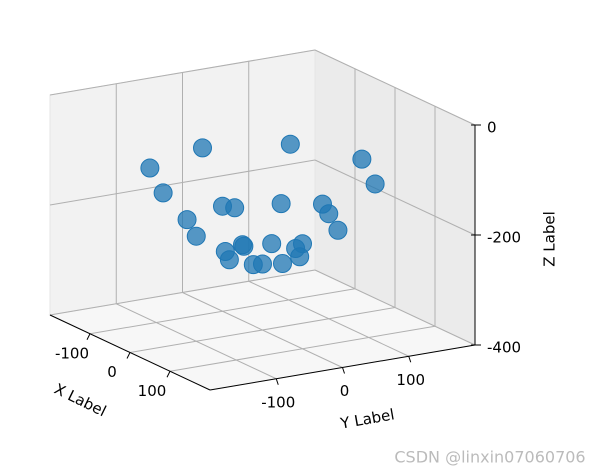 The image size is (610, 475). Describe the element at coordinates (278, 402) in the screenshot. I see `y-tick-label: -100` at that location.